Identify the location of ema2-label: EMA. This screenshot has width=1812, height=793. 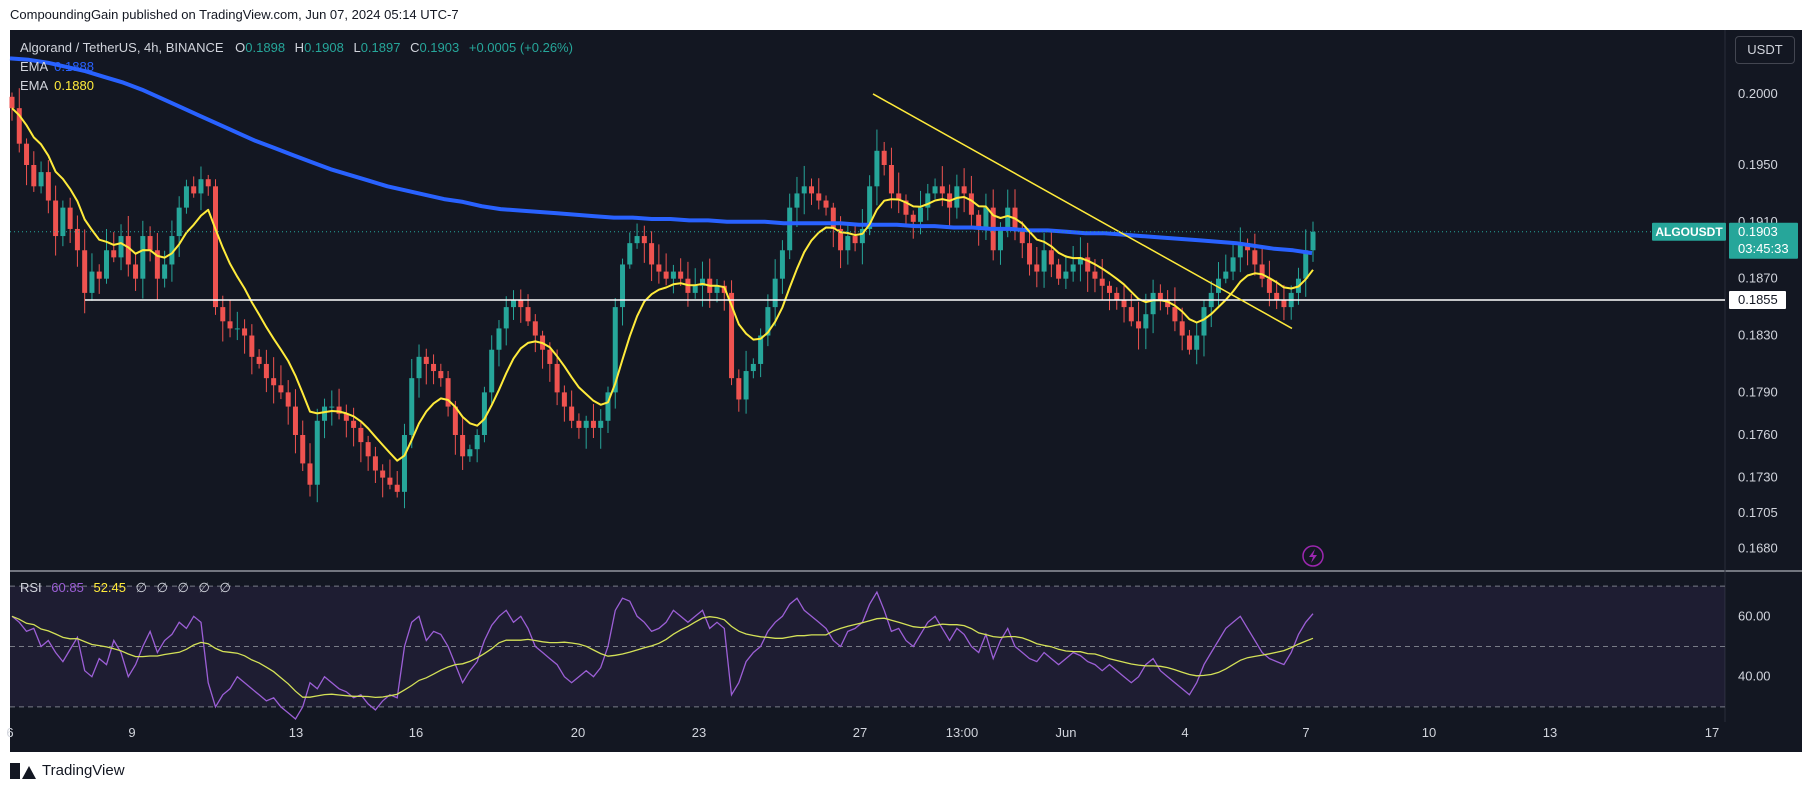
(34, 85).